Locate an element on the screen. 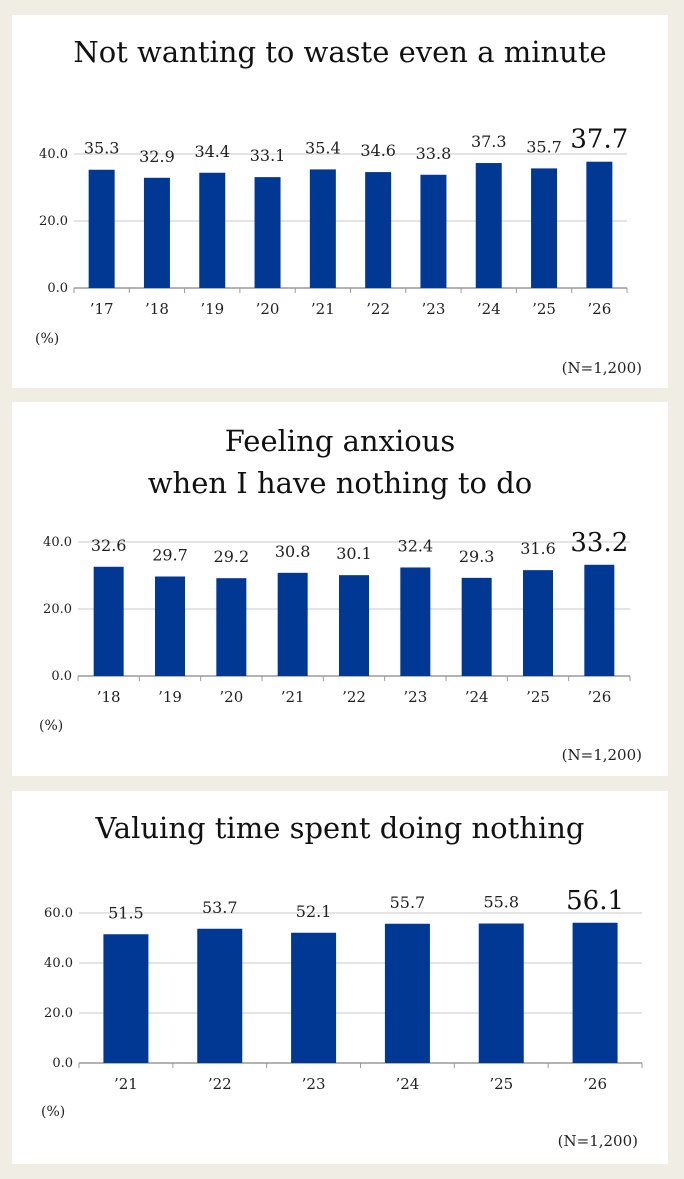 The image size is (684, 1179). data-label: 35.7 is located at coordinates (544, 146).